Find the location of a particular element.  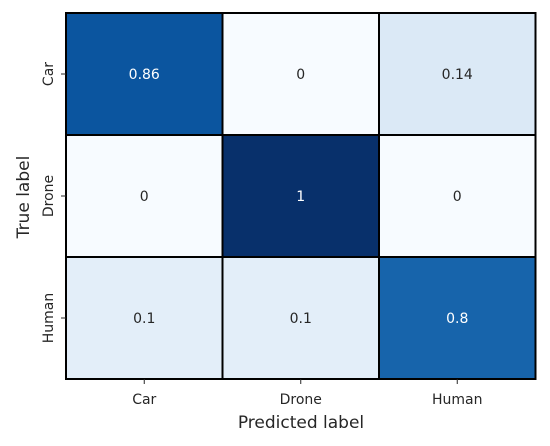

cell-value-label: 0.86 is located at coordinates (144, 75).